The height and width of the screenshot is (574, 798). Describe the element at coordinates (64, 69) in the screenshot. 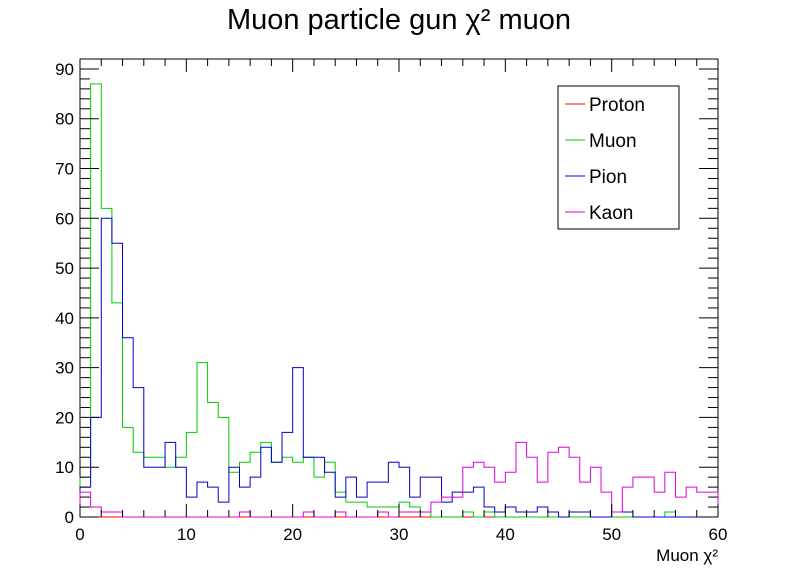

I see `y-tick-label: 90` at that location.